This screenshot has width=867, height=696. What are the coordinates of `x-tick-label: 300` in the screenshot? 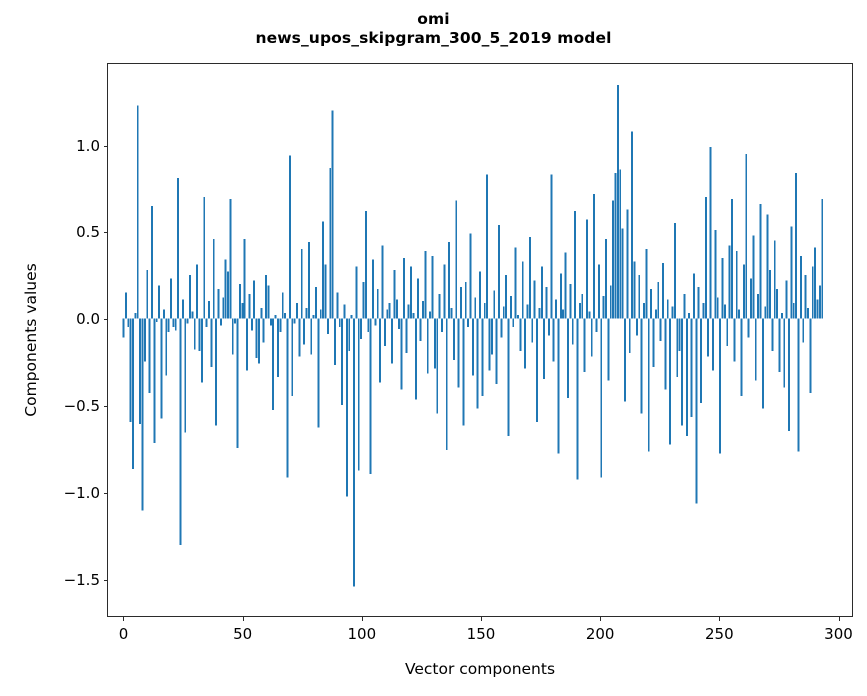 It's located at (838, 634).